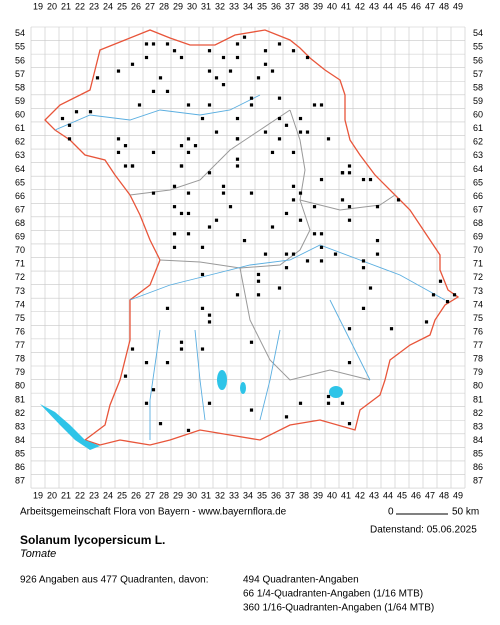  Describe the element at coordinates (220, 6) in the screenshot. I see `column-label: 32` at that location.